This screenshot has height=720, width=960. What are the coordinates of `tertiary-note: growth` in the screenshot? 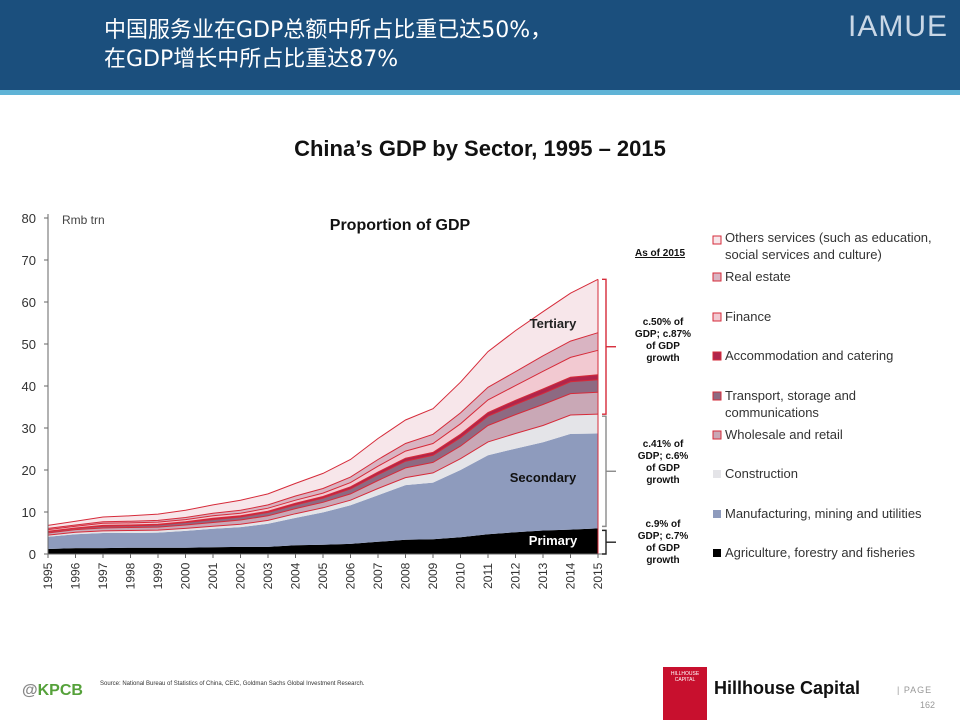 It's located at (662, 358).